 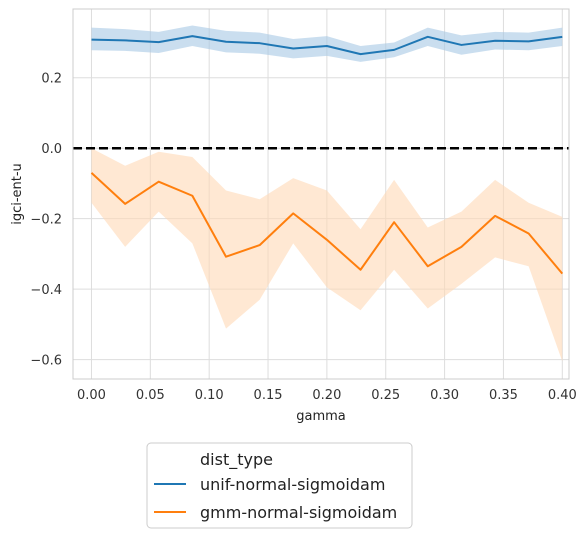 What do you see at coordinates (326, 395) in the screenshot?
I see `x-tick-label: 0.20` at bounding box center [326, 395].